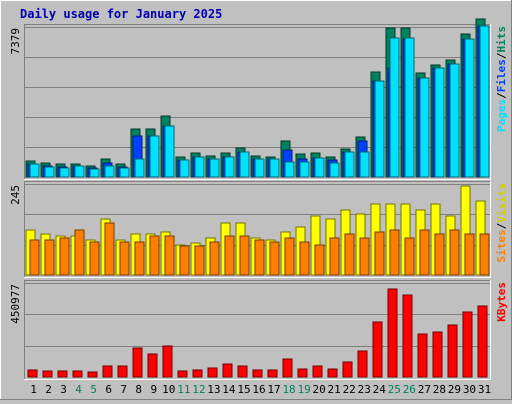 This screenshot has width=512, height=404. Describe the element at coordinates (123, 389) in the screenshot. I see `x-tick-label-day-7: 7` at that location.